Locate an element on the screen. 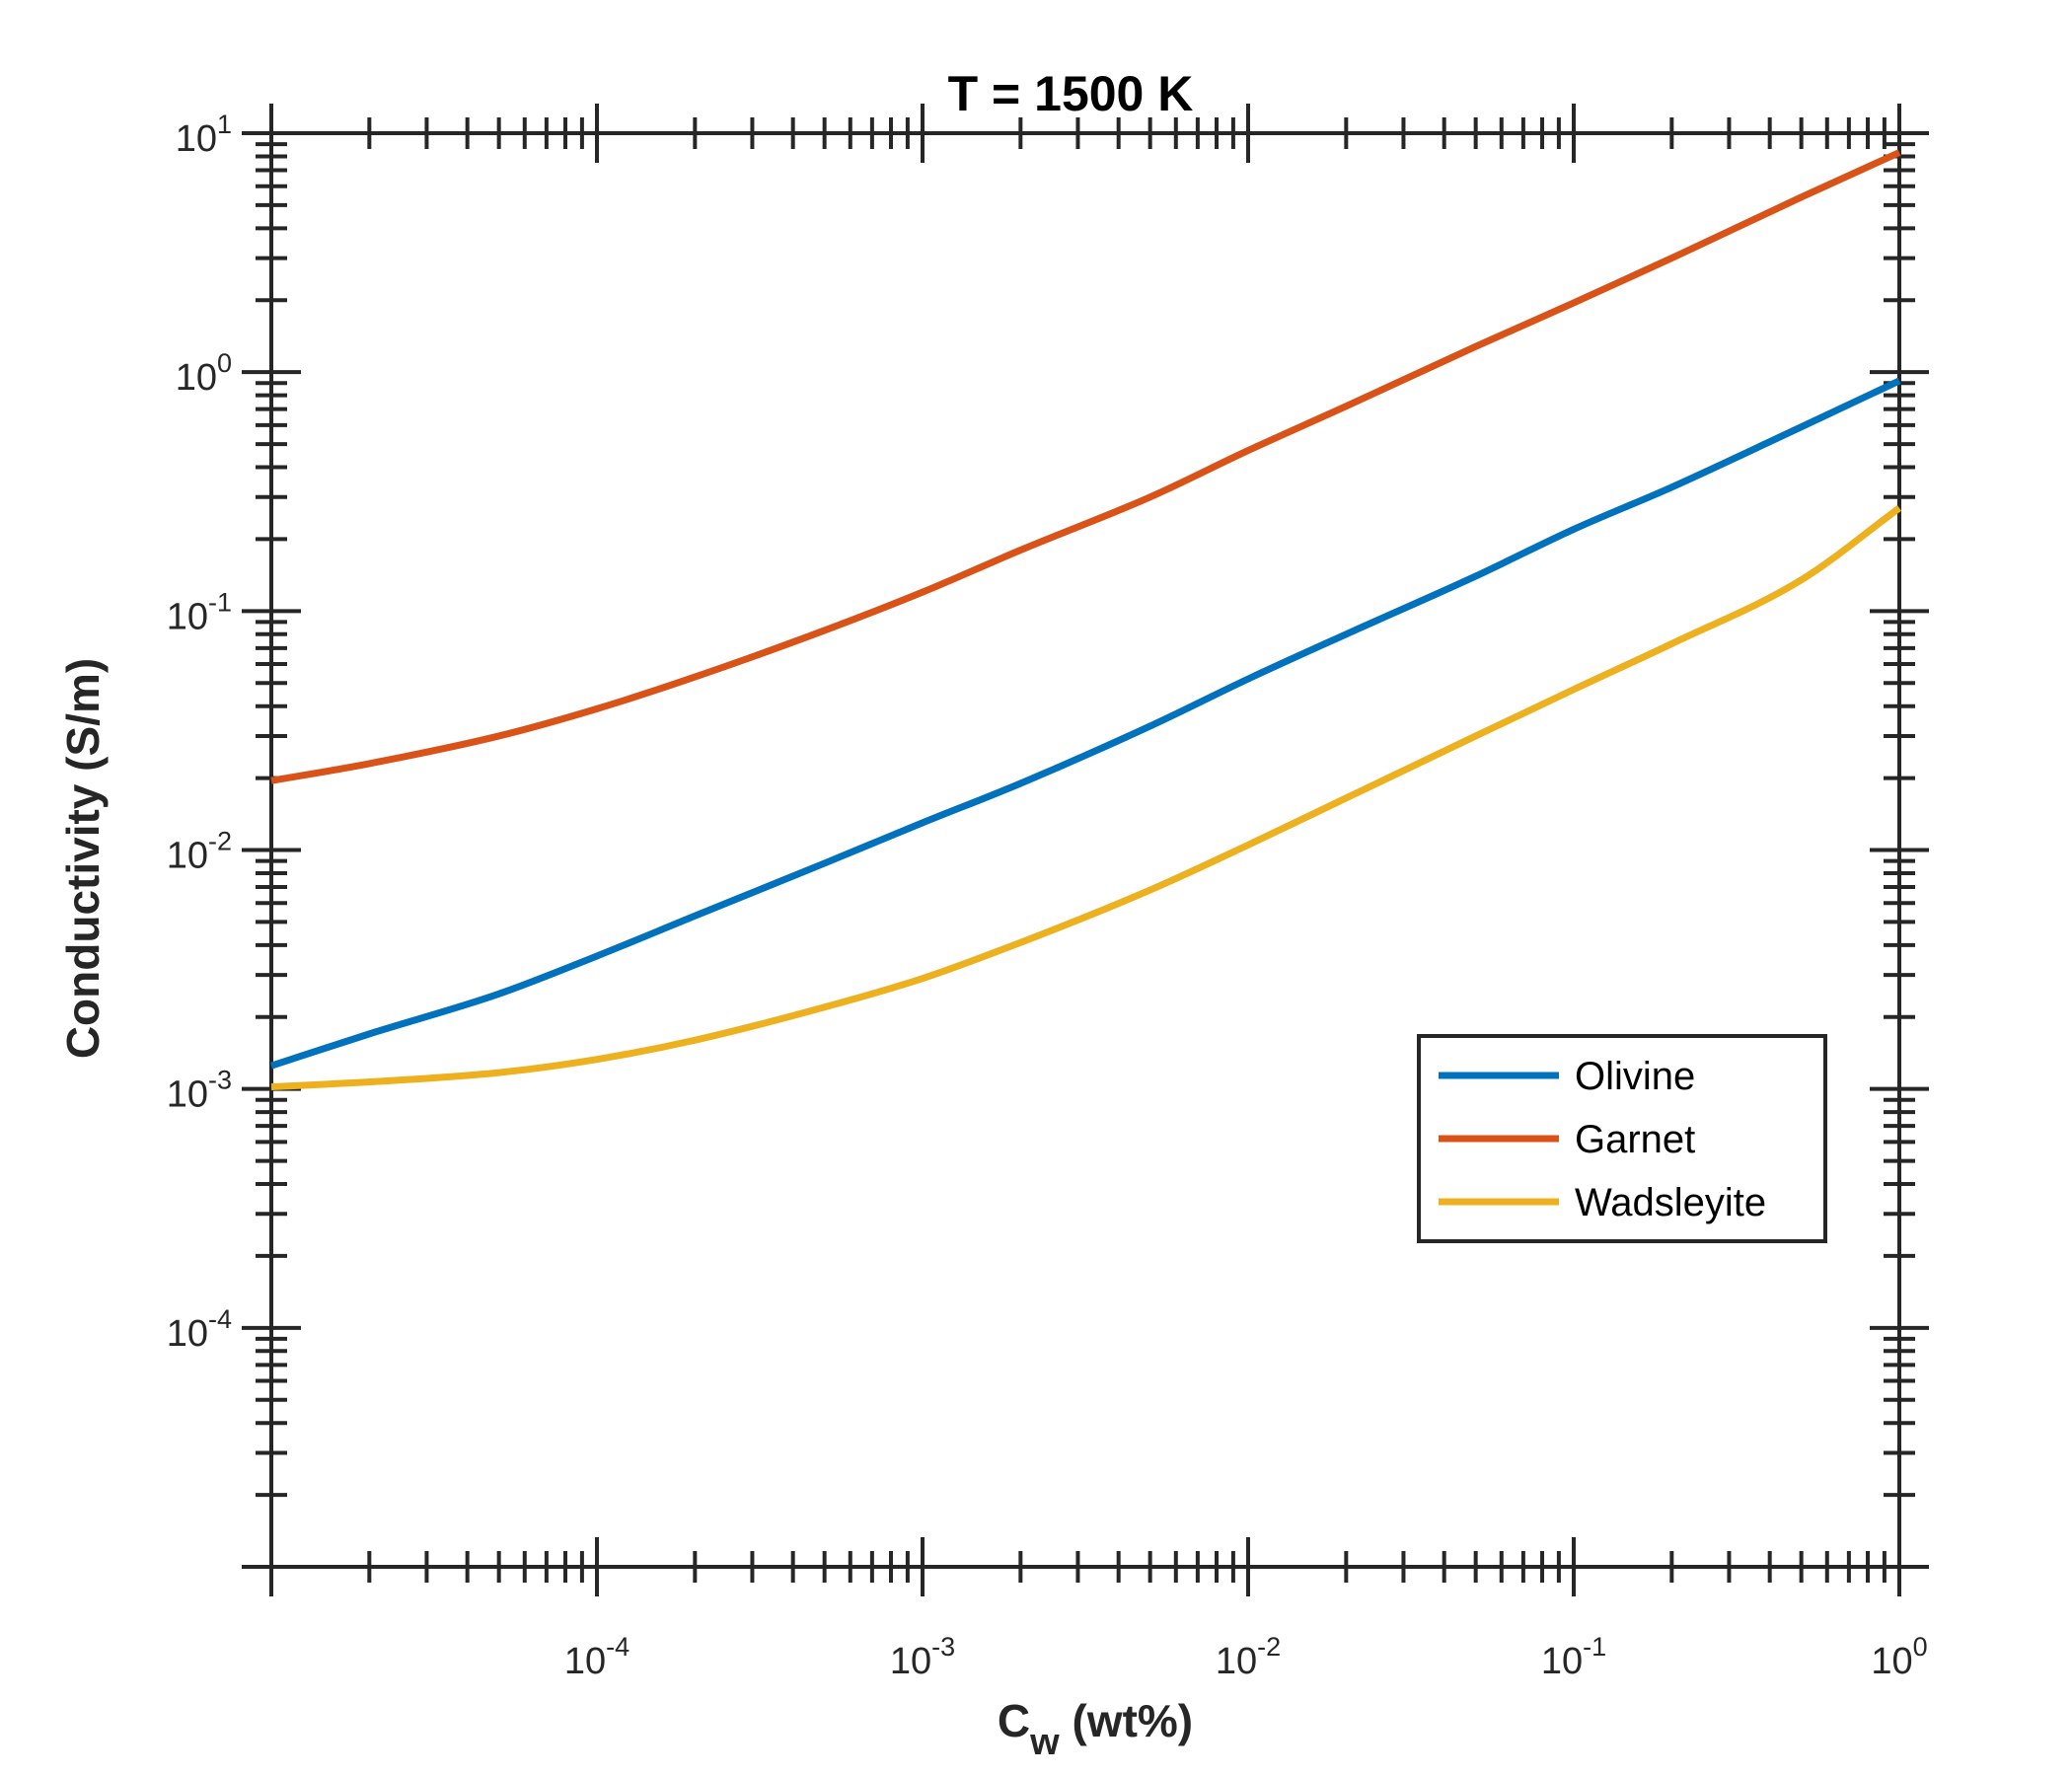 The width and height of the screenshot is (2072, 1776). y-tick-exponent: -3 is located at coordinates (220, 1081).